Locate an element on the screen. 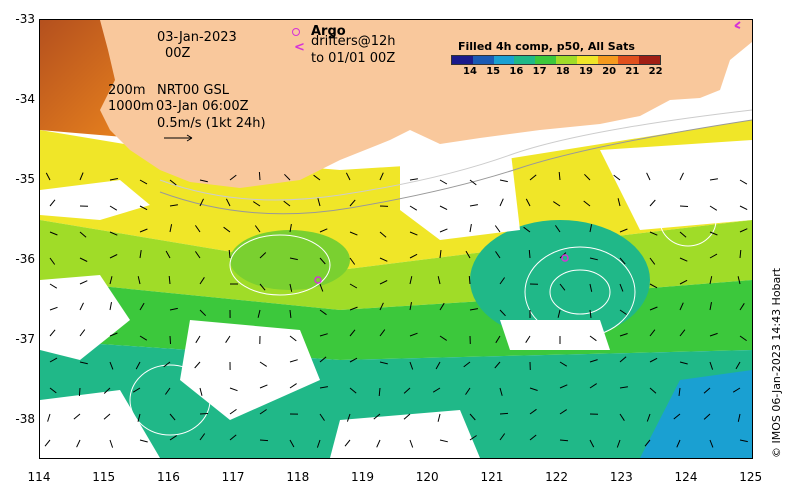 This screenshot has height=492, width=791. drifters-label: drifters@12h is located at coordinates (353, 41).